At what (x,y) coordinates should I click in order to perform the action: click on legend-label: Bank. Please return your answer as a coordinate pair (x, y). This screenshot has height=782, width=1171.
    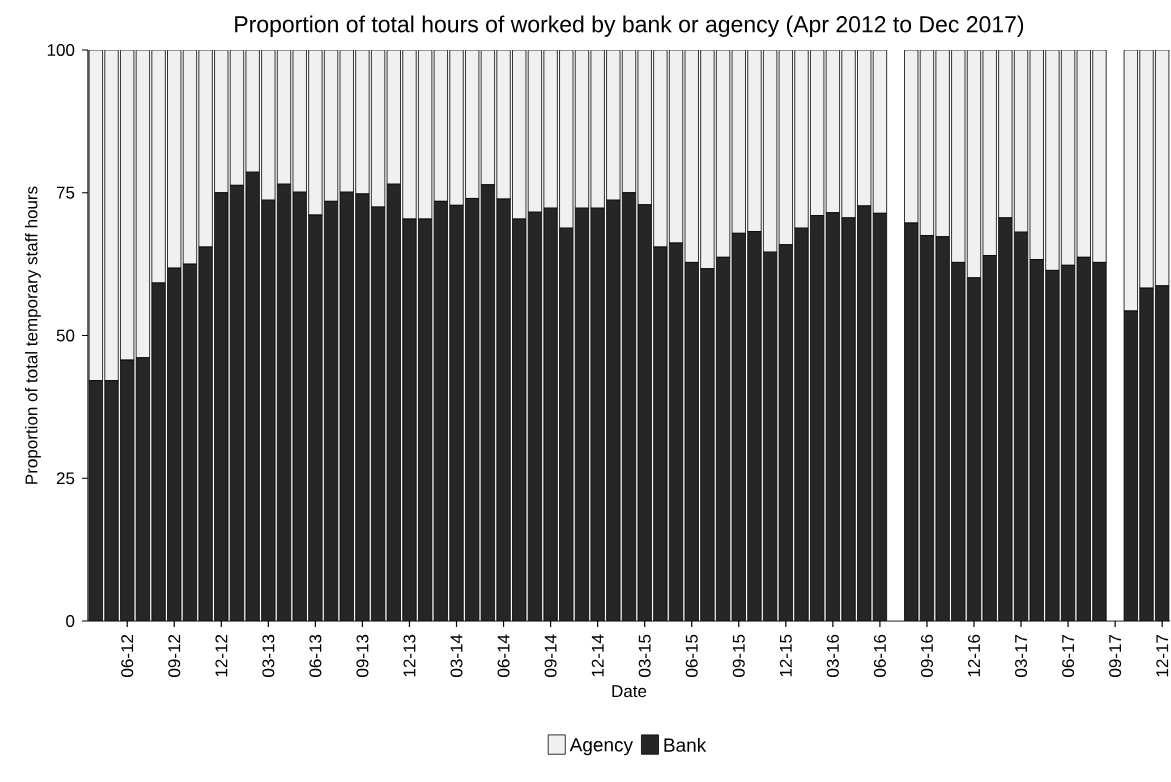
    Looking at the image, I should click on (685, 744).